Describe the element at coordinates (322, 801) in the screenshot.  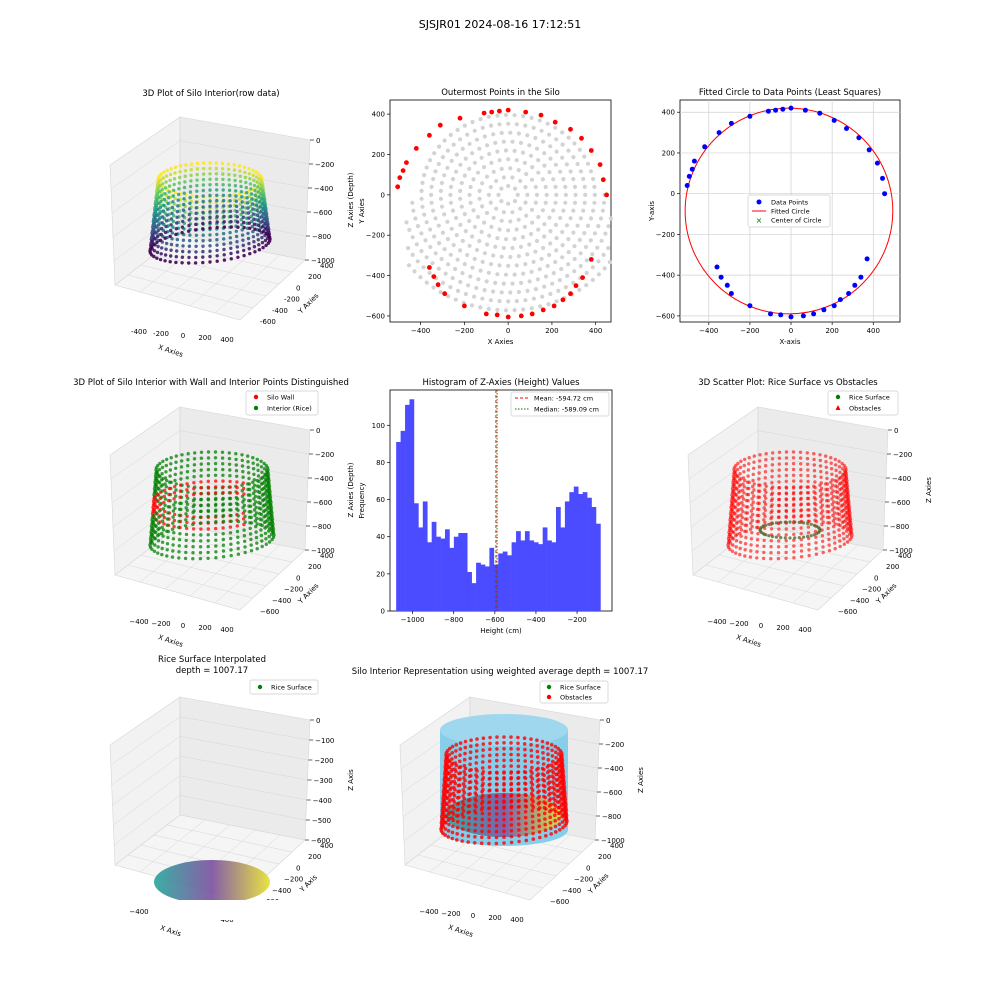
I see `z-tick-label: −400` at that location.